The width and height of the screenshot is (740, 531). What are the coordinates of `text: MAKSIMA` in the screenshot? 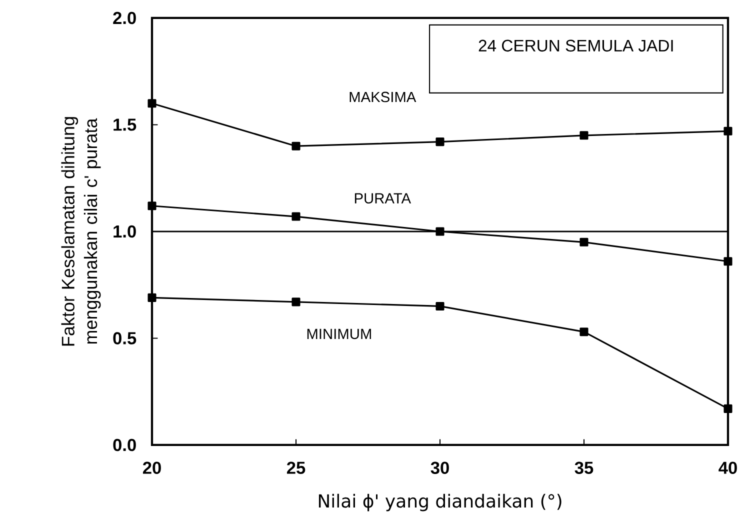 It's located at (383, 97).